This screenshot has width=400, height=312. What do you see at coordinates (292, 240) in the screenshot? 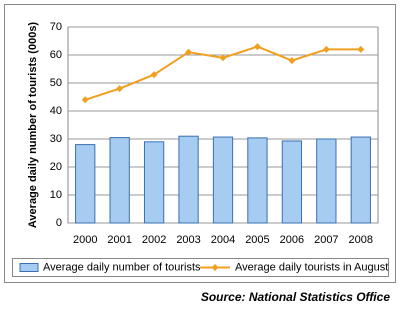
I see `x-tick-label: 2006` at bounding box center [292, 240].